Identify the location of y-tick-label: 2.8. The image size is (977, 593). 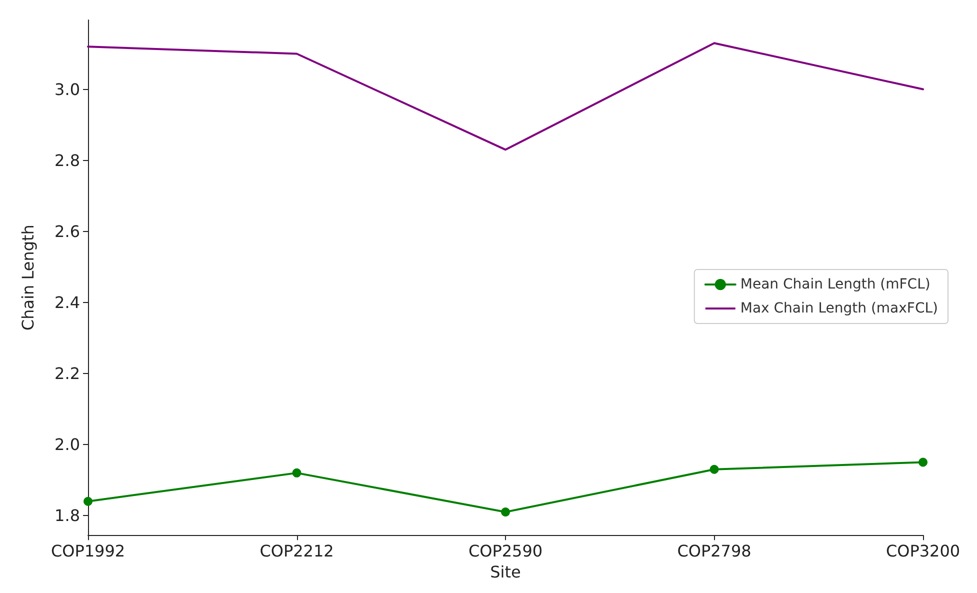
(67, 160).